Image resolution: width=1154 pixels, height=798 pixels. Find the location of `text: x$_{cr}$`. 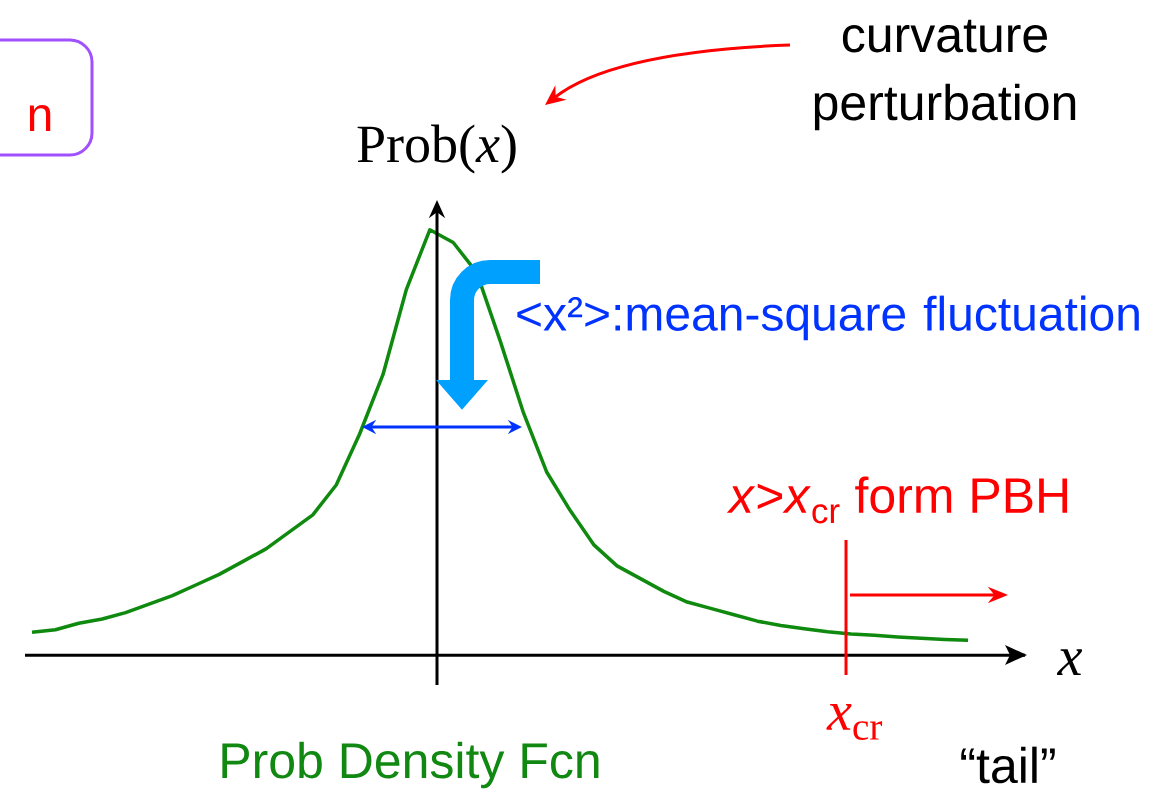

text: x$_{cr}$ is located at coordinates (854, 722).